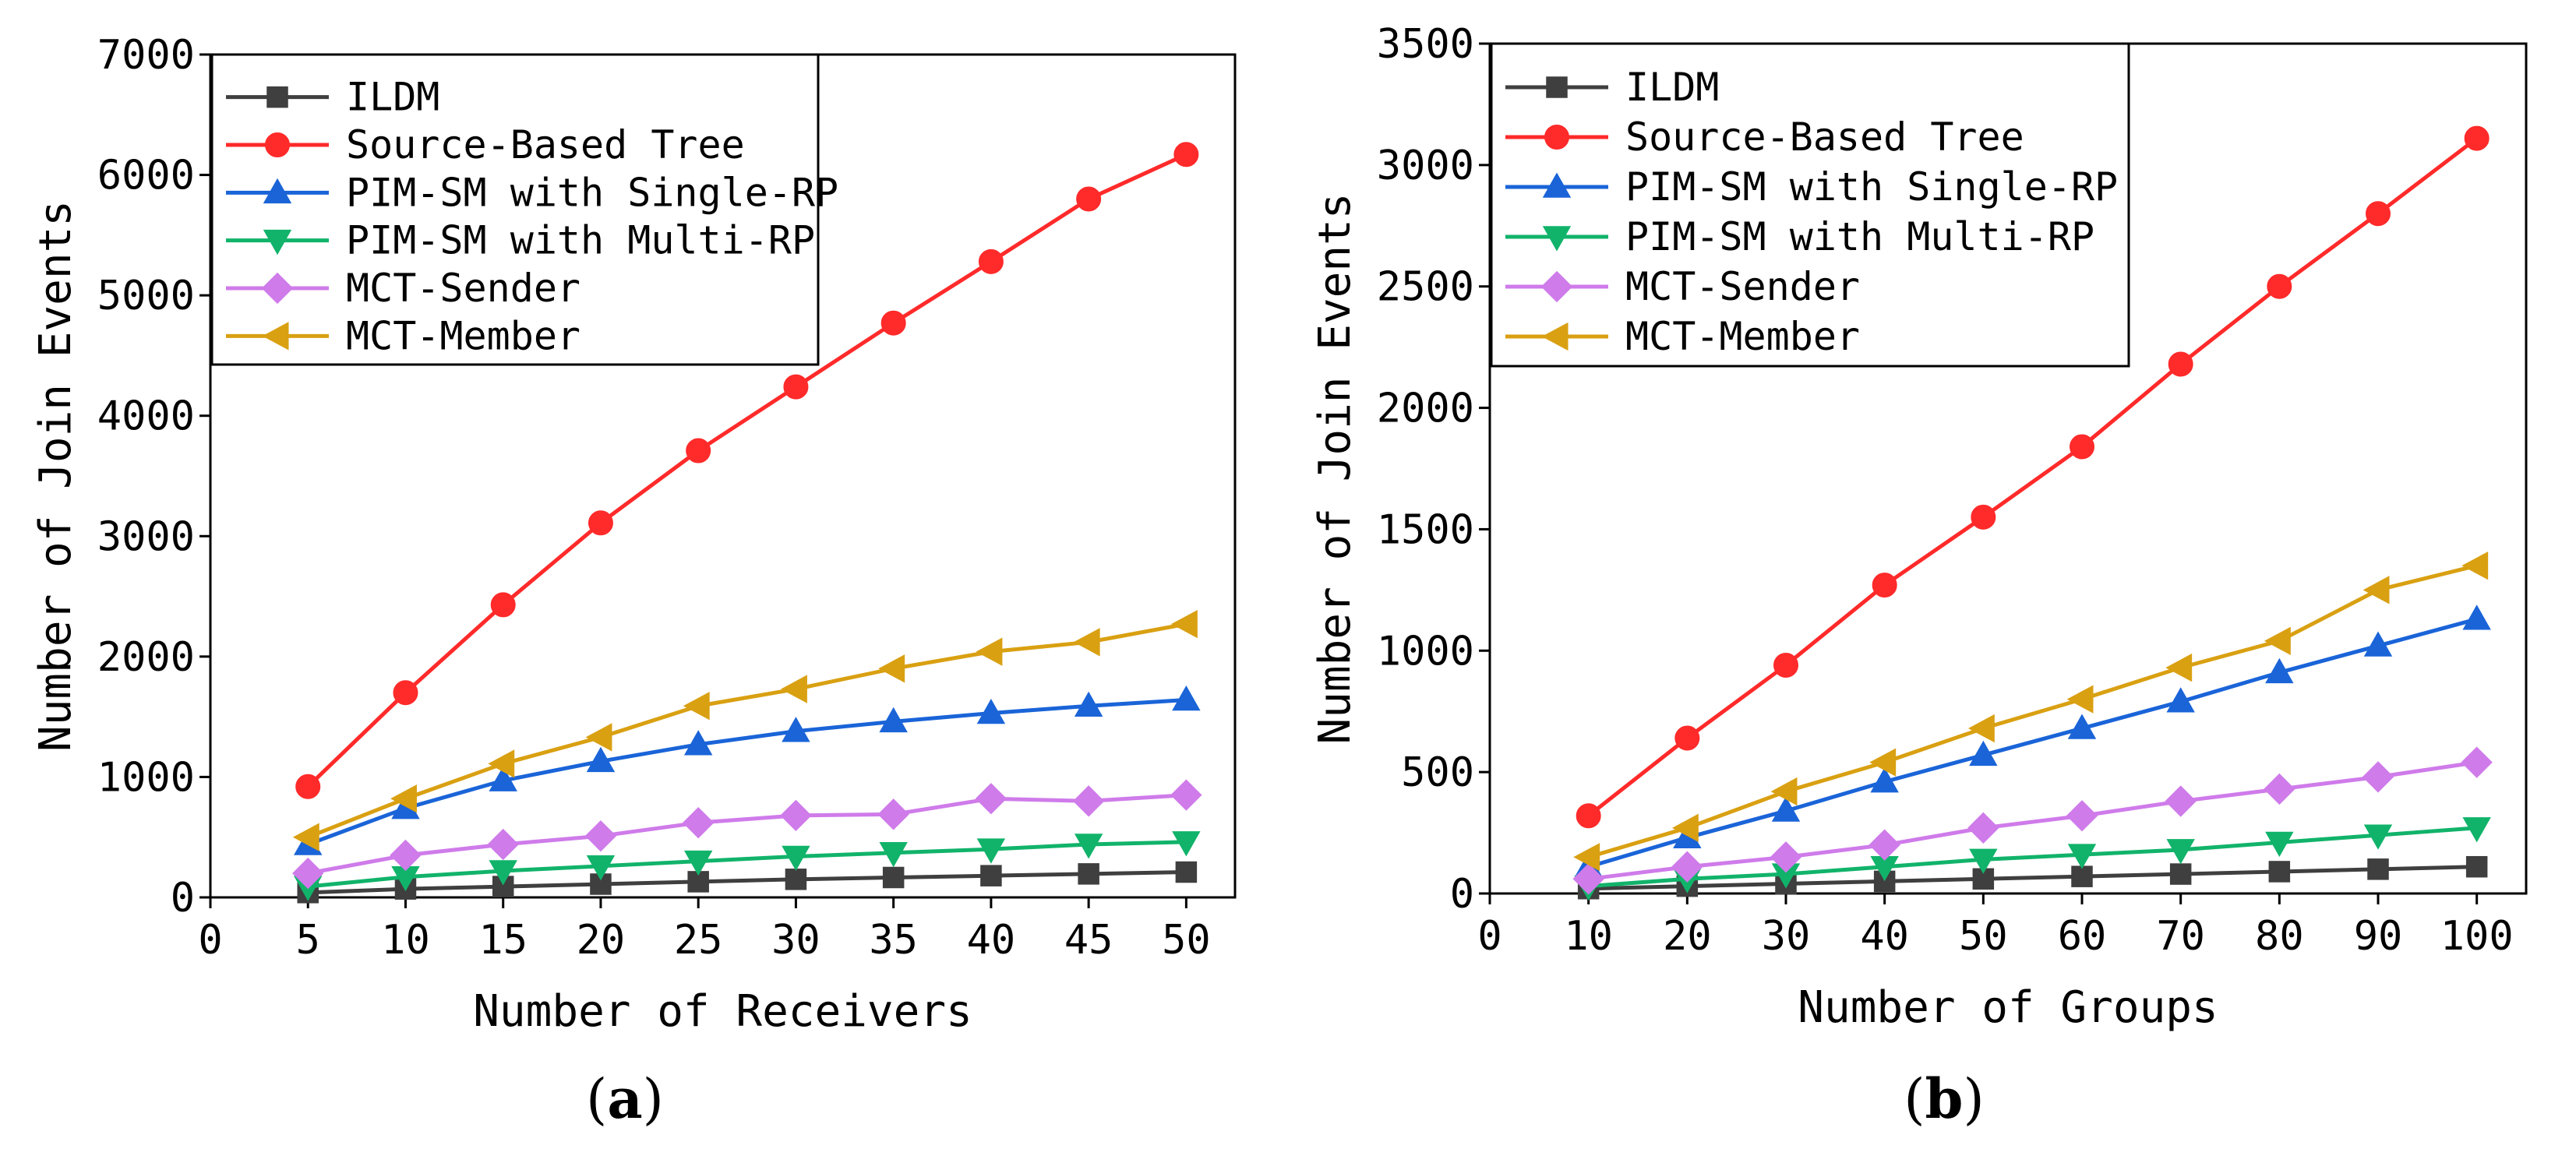  I want to click on y-tick-label: 6000, so click(146, 176).